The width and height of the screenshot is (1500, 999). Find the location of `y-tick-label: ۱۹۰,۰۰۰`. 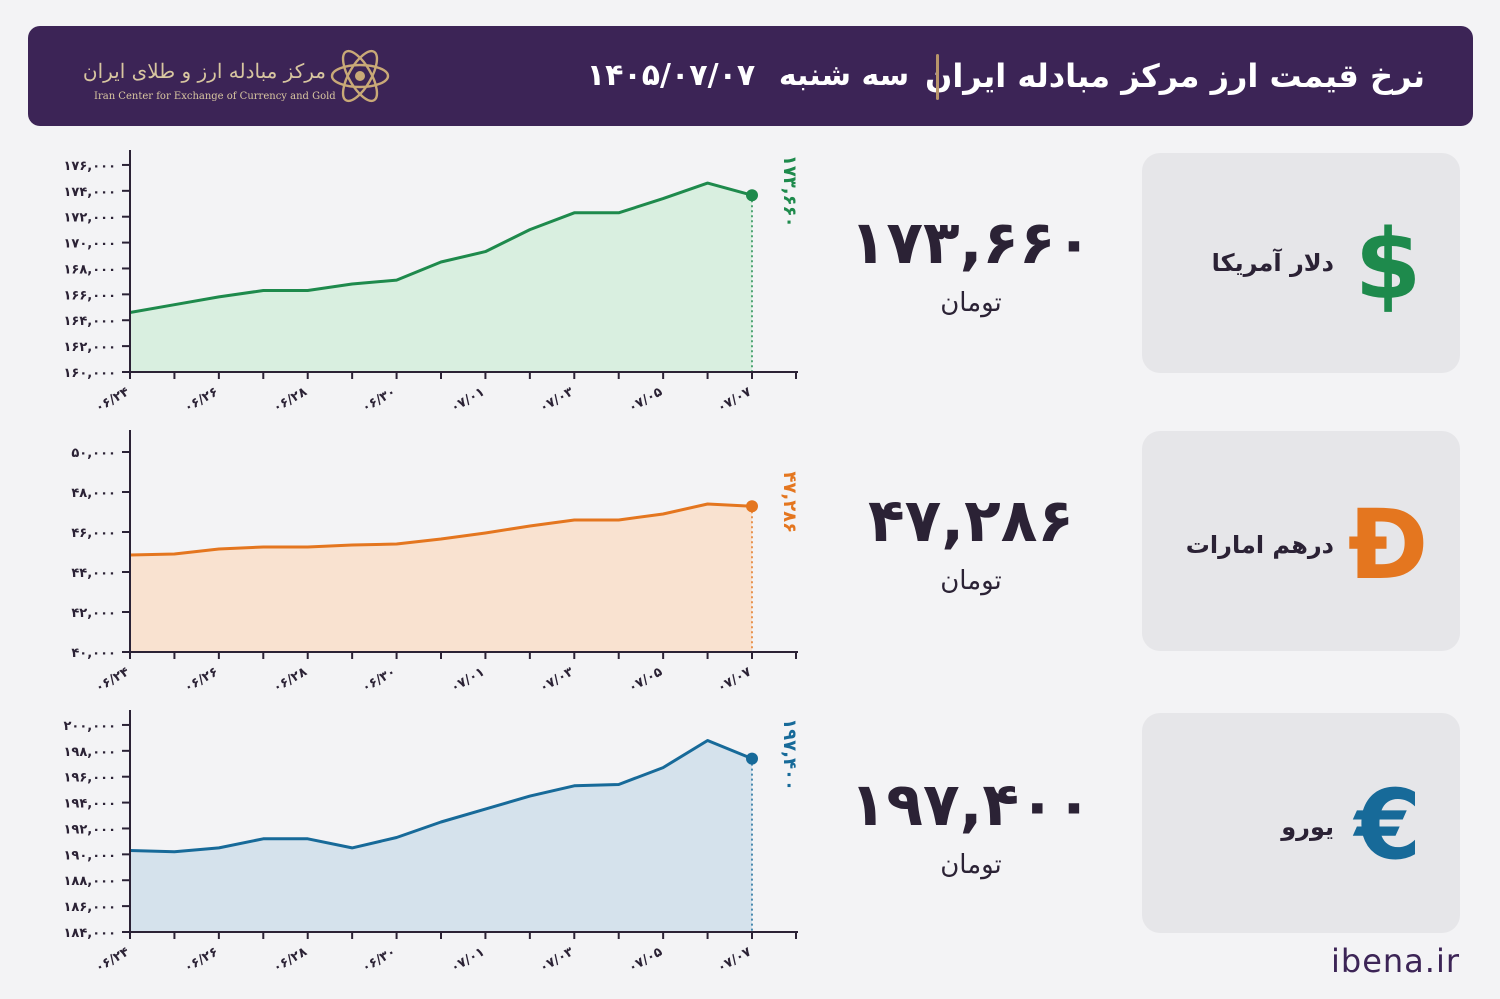

y-tick-label: ۱۹۰,۰۰۰ is located at coordinates (89, 855).